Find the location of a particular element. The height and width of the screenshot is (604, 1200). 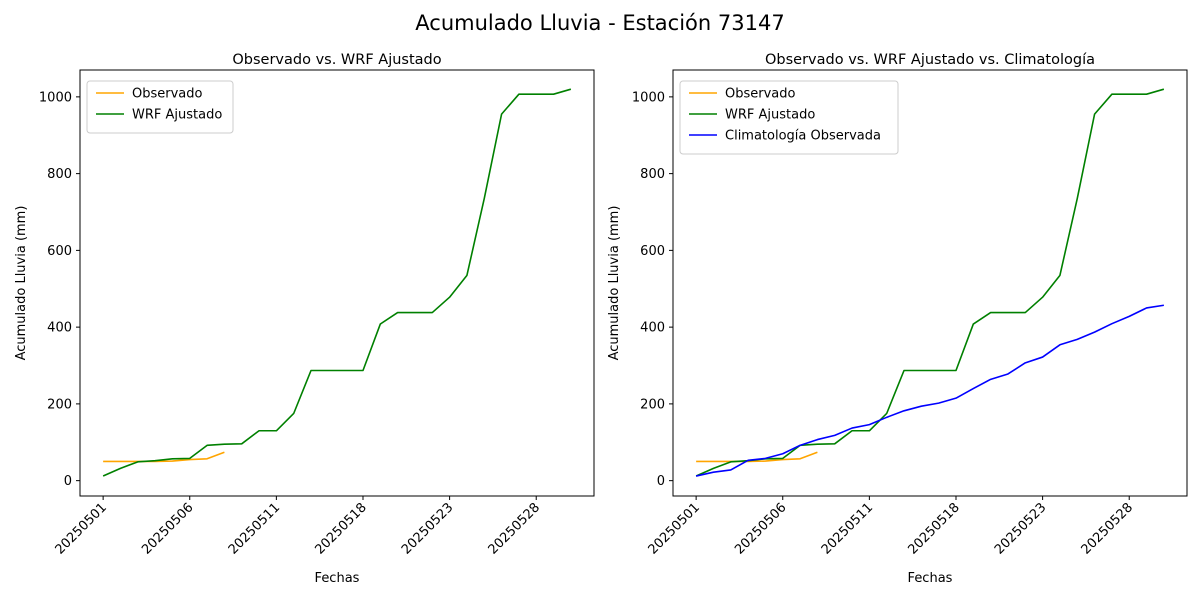

legend-label: Climatología Observada is located at coordinates (803, 136).